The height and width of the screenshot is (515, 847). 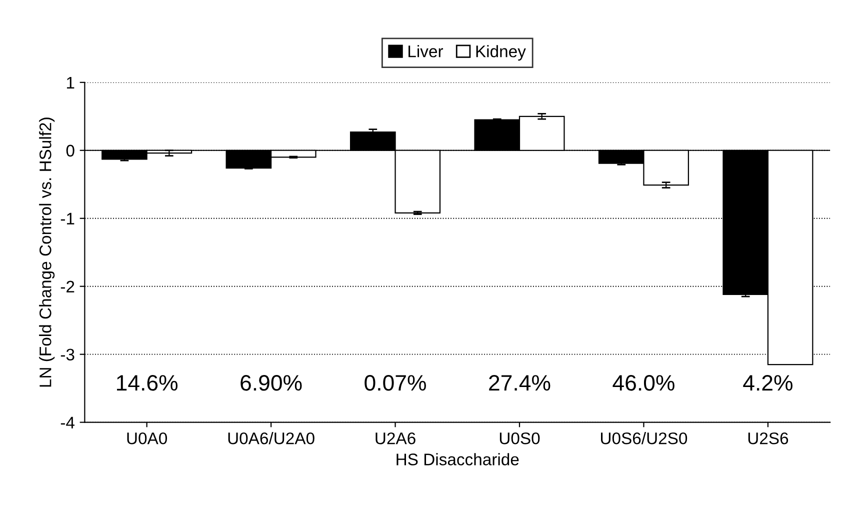 I want to click on annotation: 0.07%, so click(x=395, y=382).